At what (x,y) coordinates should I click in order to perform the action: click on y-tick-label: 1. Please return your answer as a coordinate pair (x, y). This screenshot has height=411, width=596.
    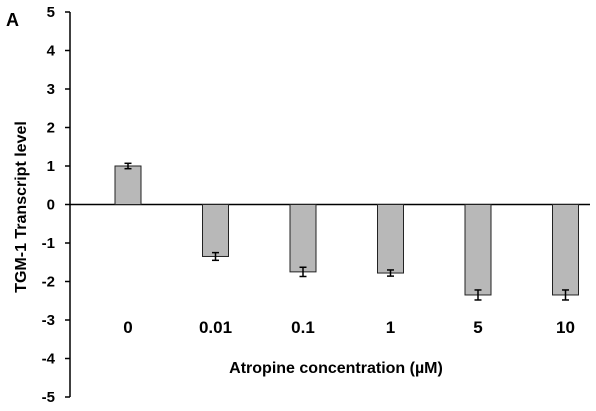
    Looking at the image, I should click on (51, 166).